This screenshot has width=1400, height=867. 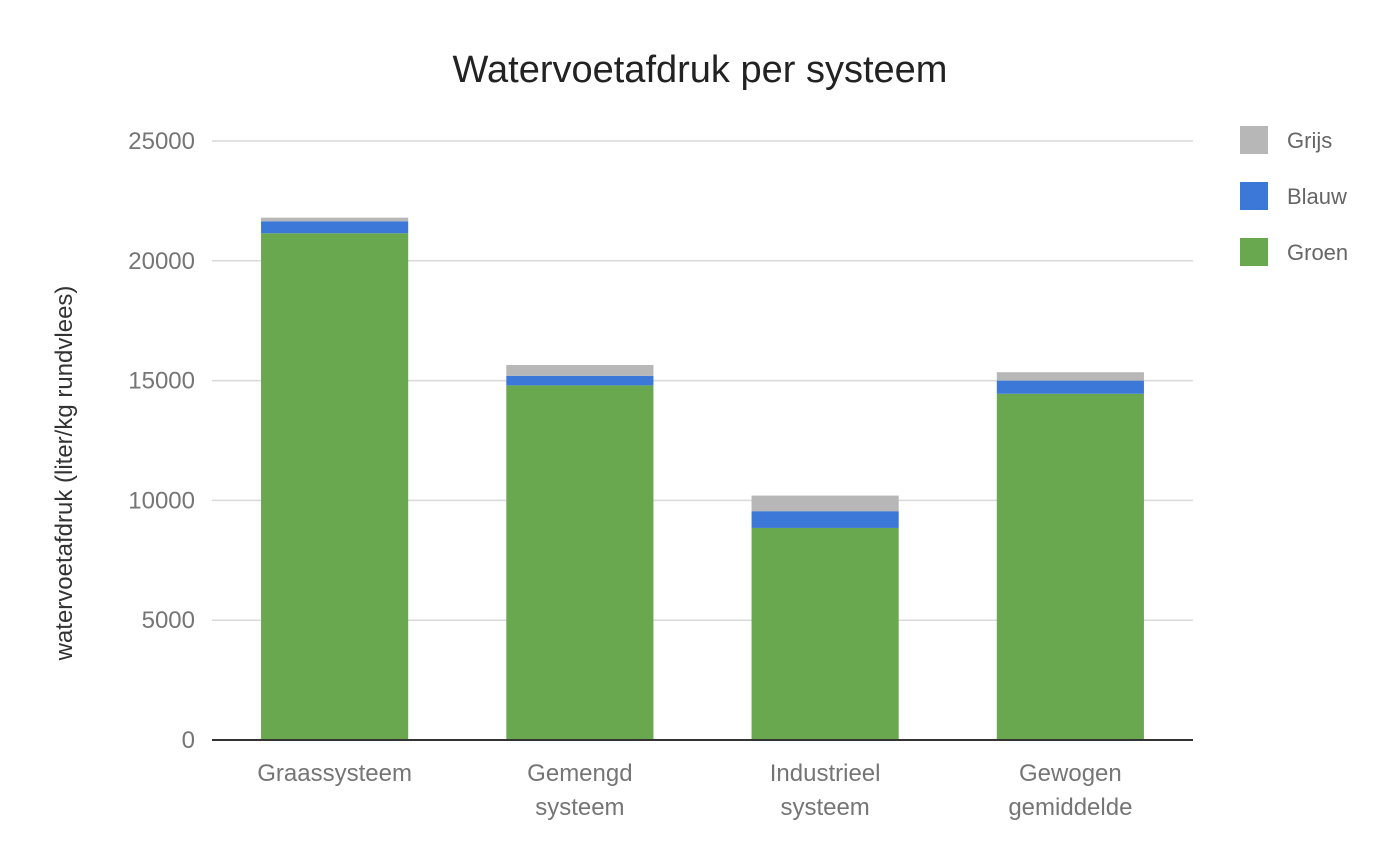 I want to click on x-tick-label-gewogen: Gewogen, so click(x=1070, y=773).